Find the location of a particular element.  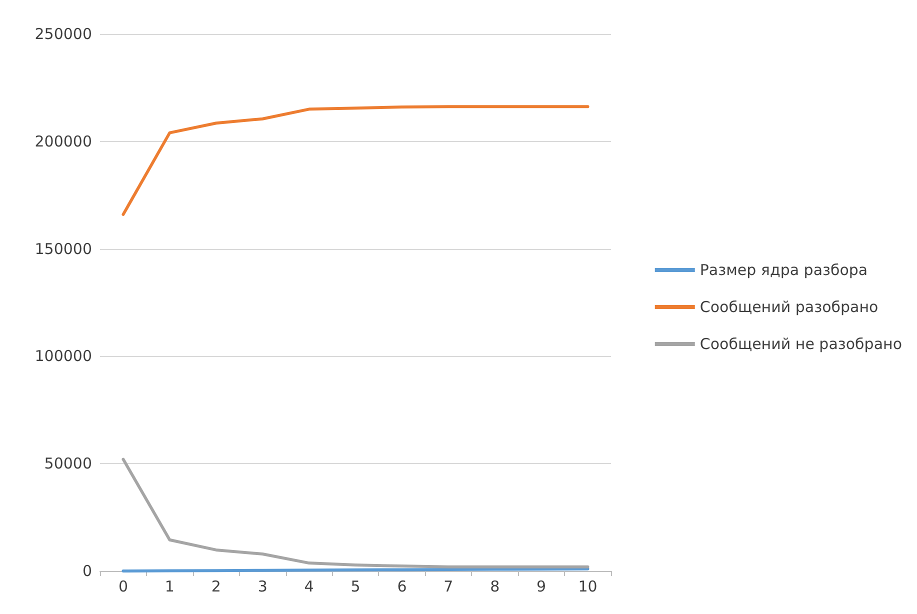

y-tick-label: 200000 is located at coordinates (63, 141).